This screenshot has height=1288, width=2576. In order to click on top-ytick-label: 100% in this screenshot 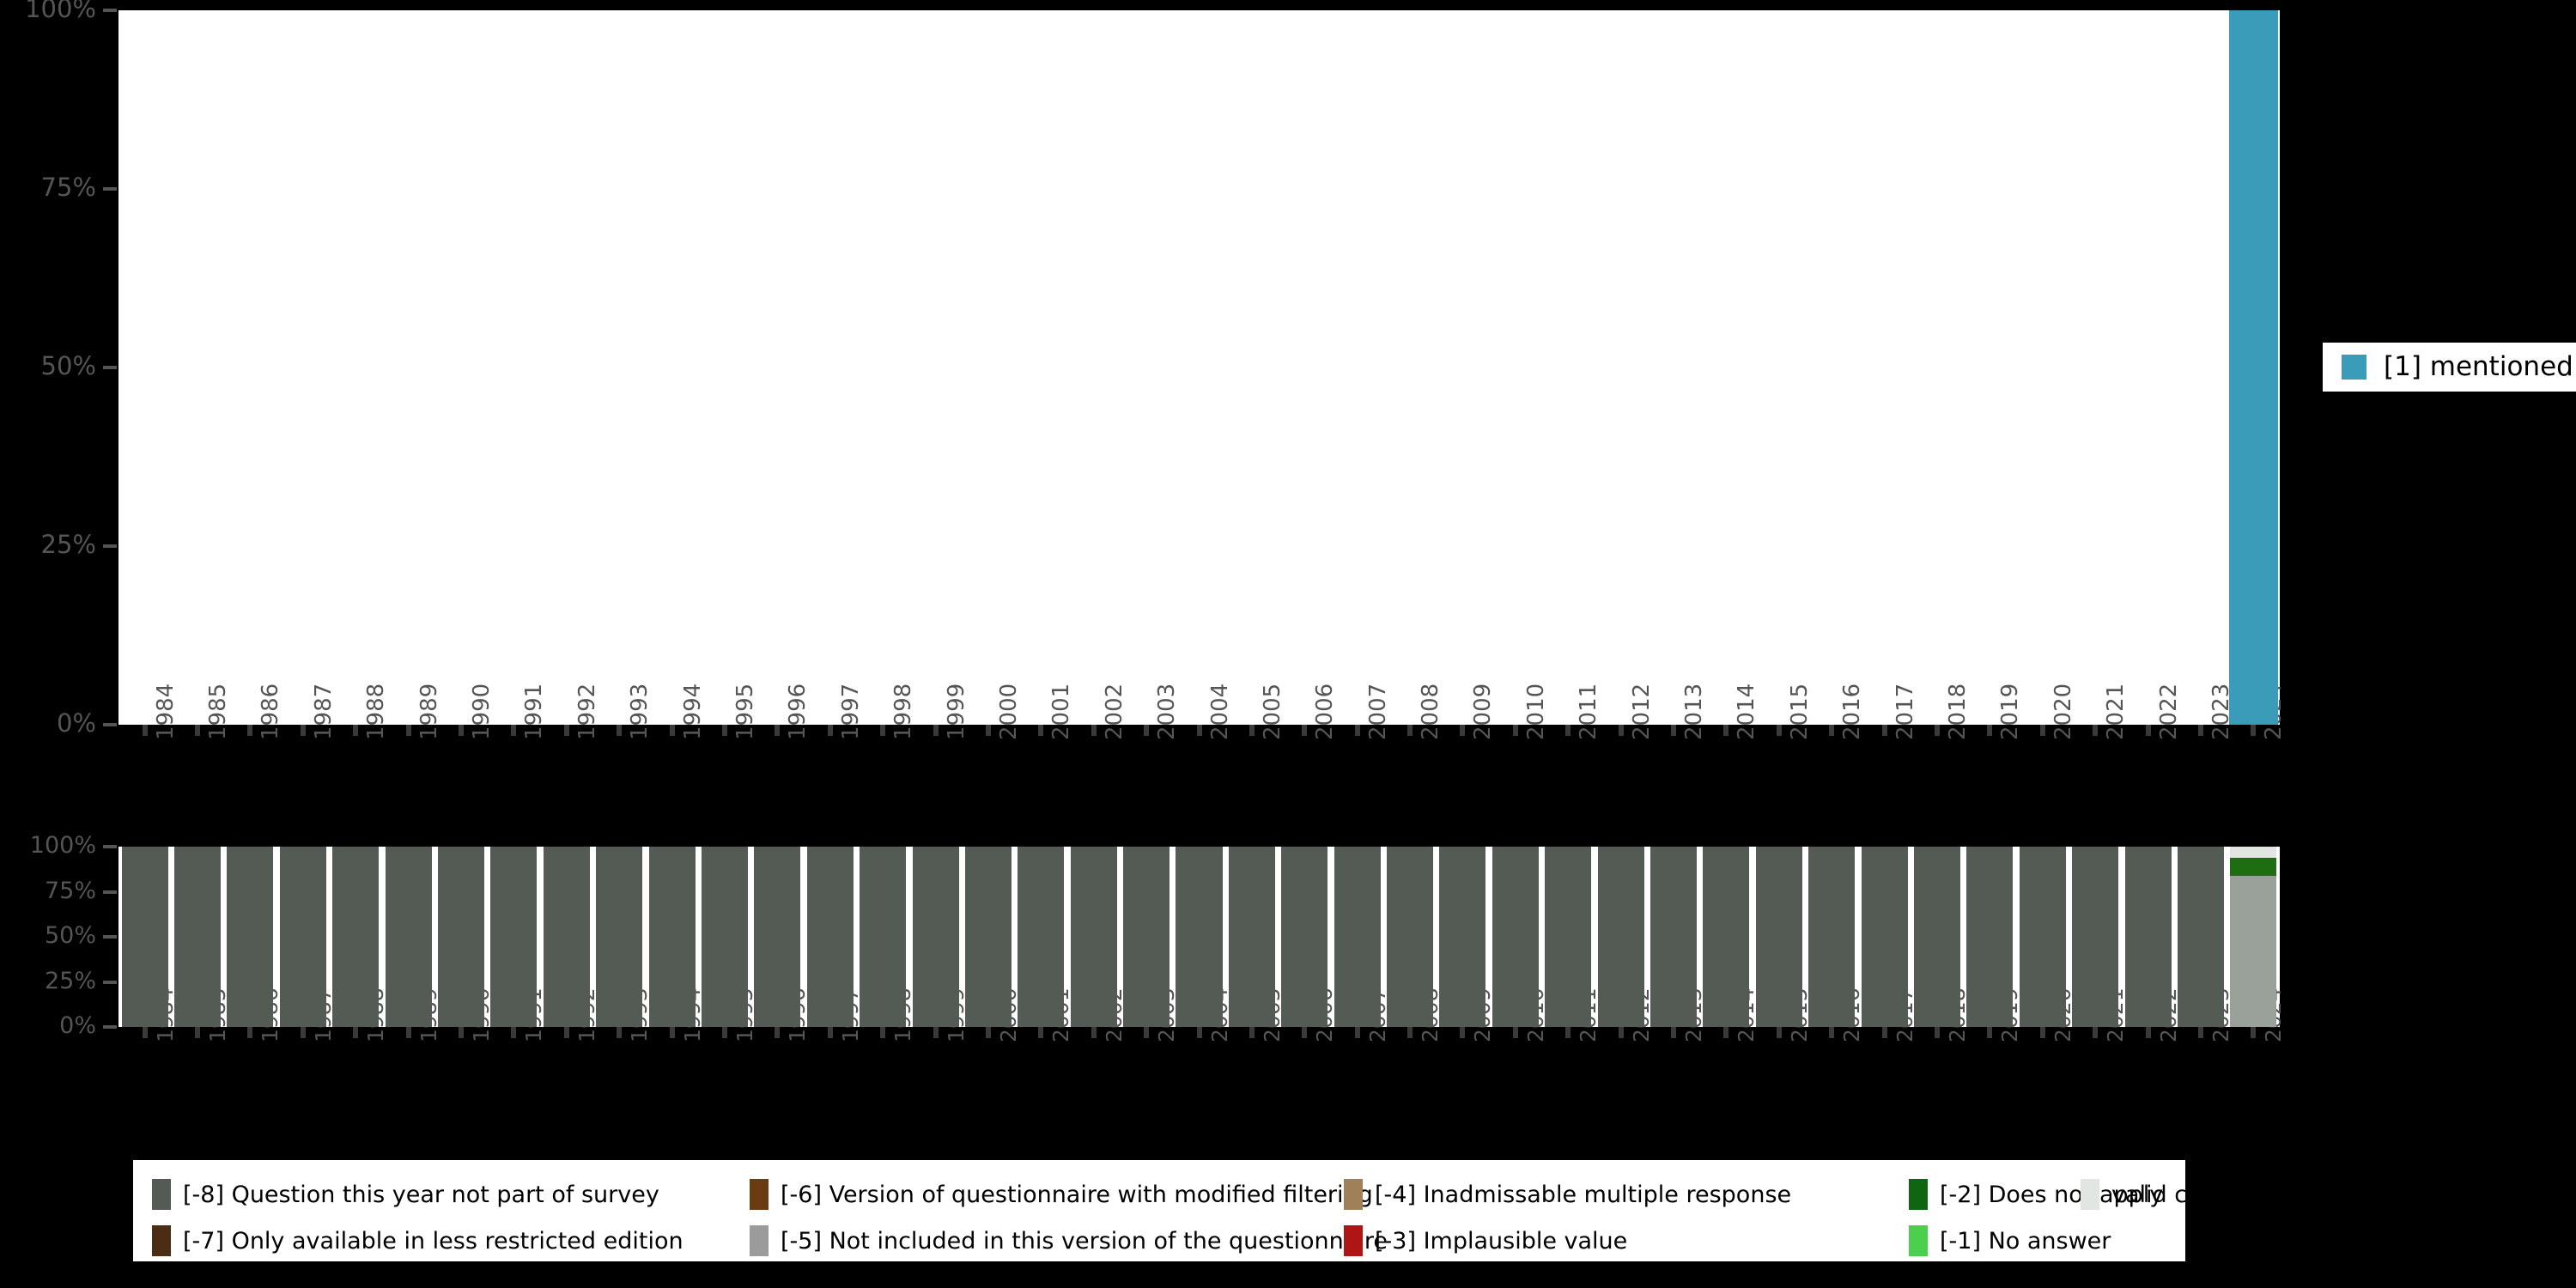, I will do `click(61, 11)`.